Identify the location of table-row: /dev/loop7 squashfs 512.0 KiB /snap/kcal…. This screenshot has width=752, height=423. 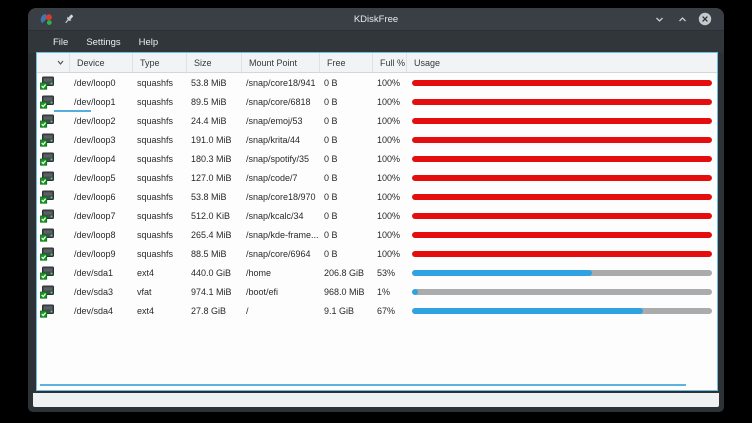
(377, 215).